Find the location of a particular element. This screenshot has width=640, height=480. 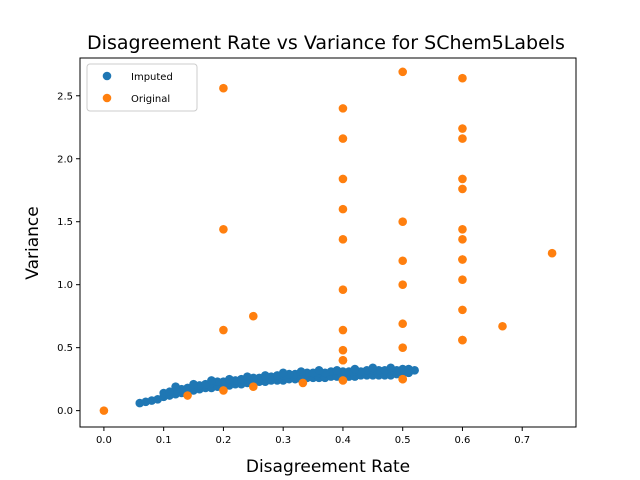

x-tick-label: 0.7 is located at coordinates (522, 440).